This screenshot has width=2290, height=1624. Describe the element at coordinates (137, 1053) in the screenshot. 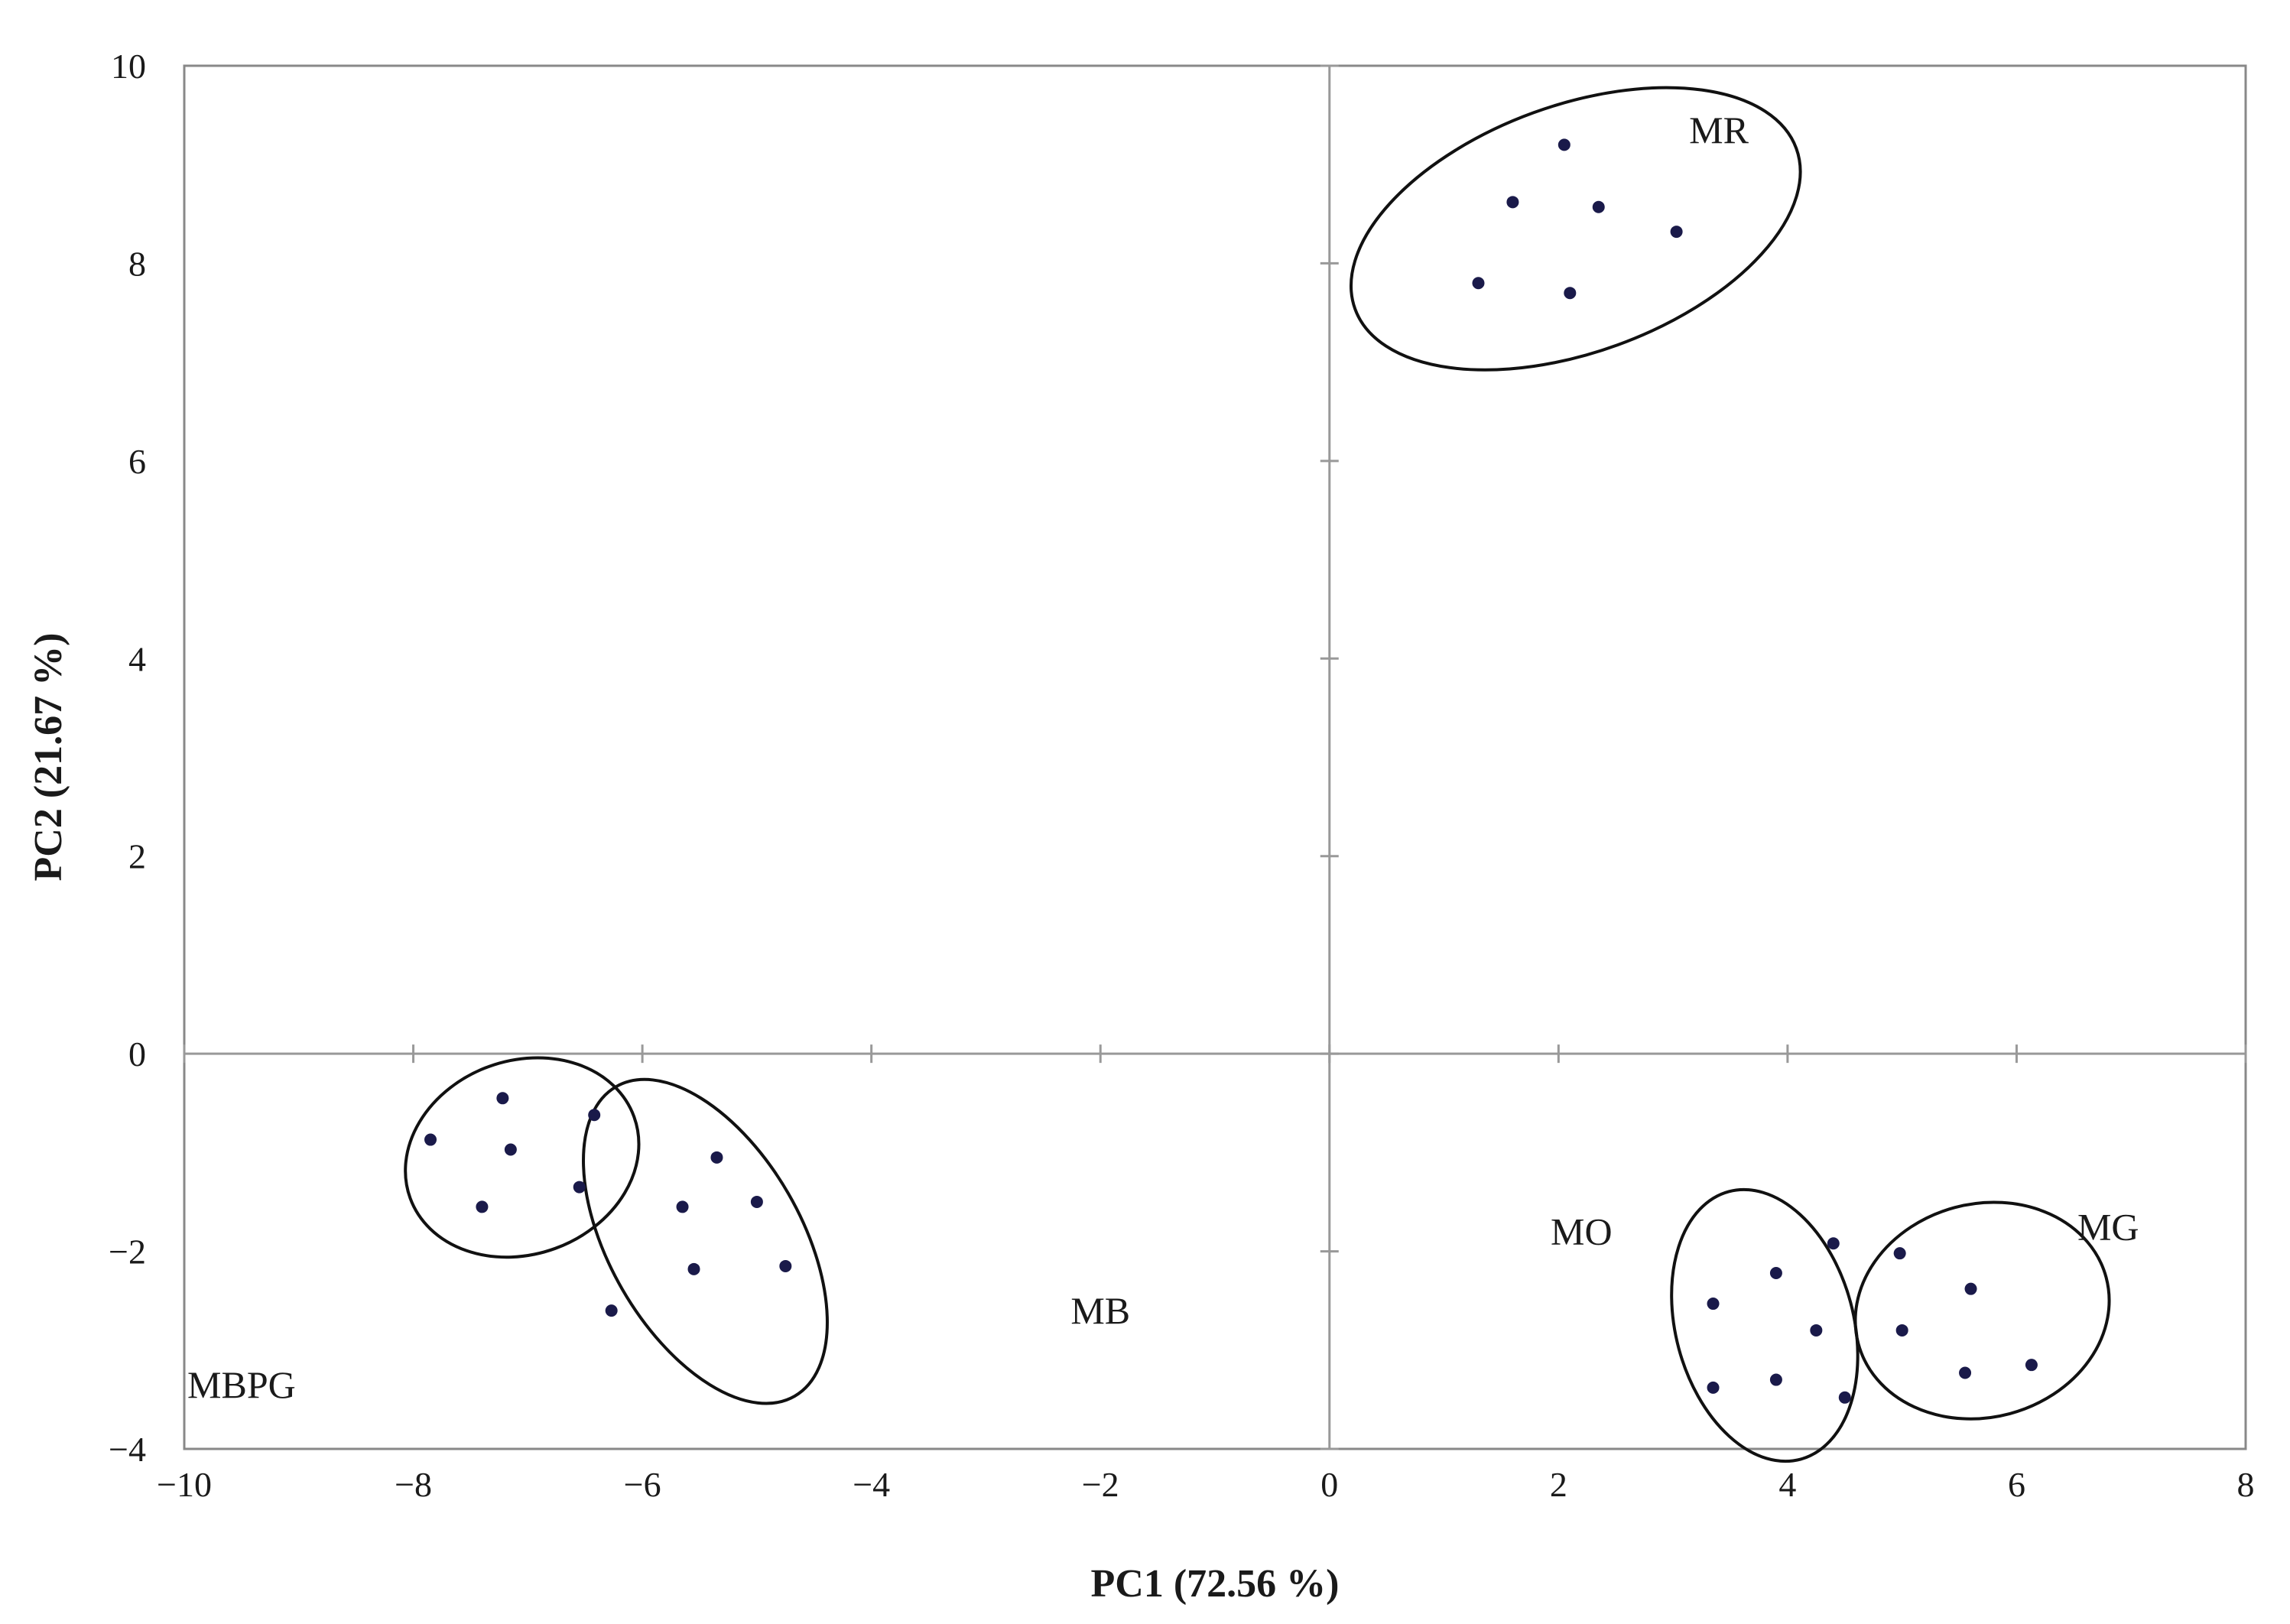

I see `y-tick-label: 0` at that location.